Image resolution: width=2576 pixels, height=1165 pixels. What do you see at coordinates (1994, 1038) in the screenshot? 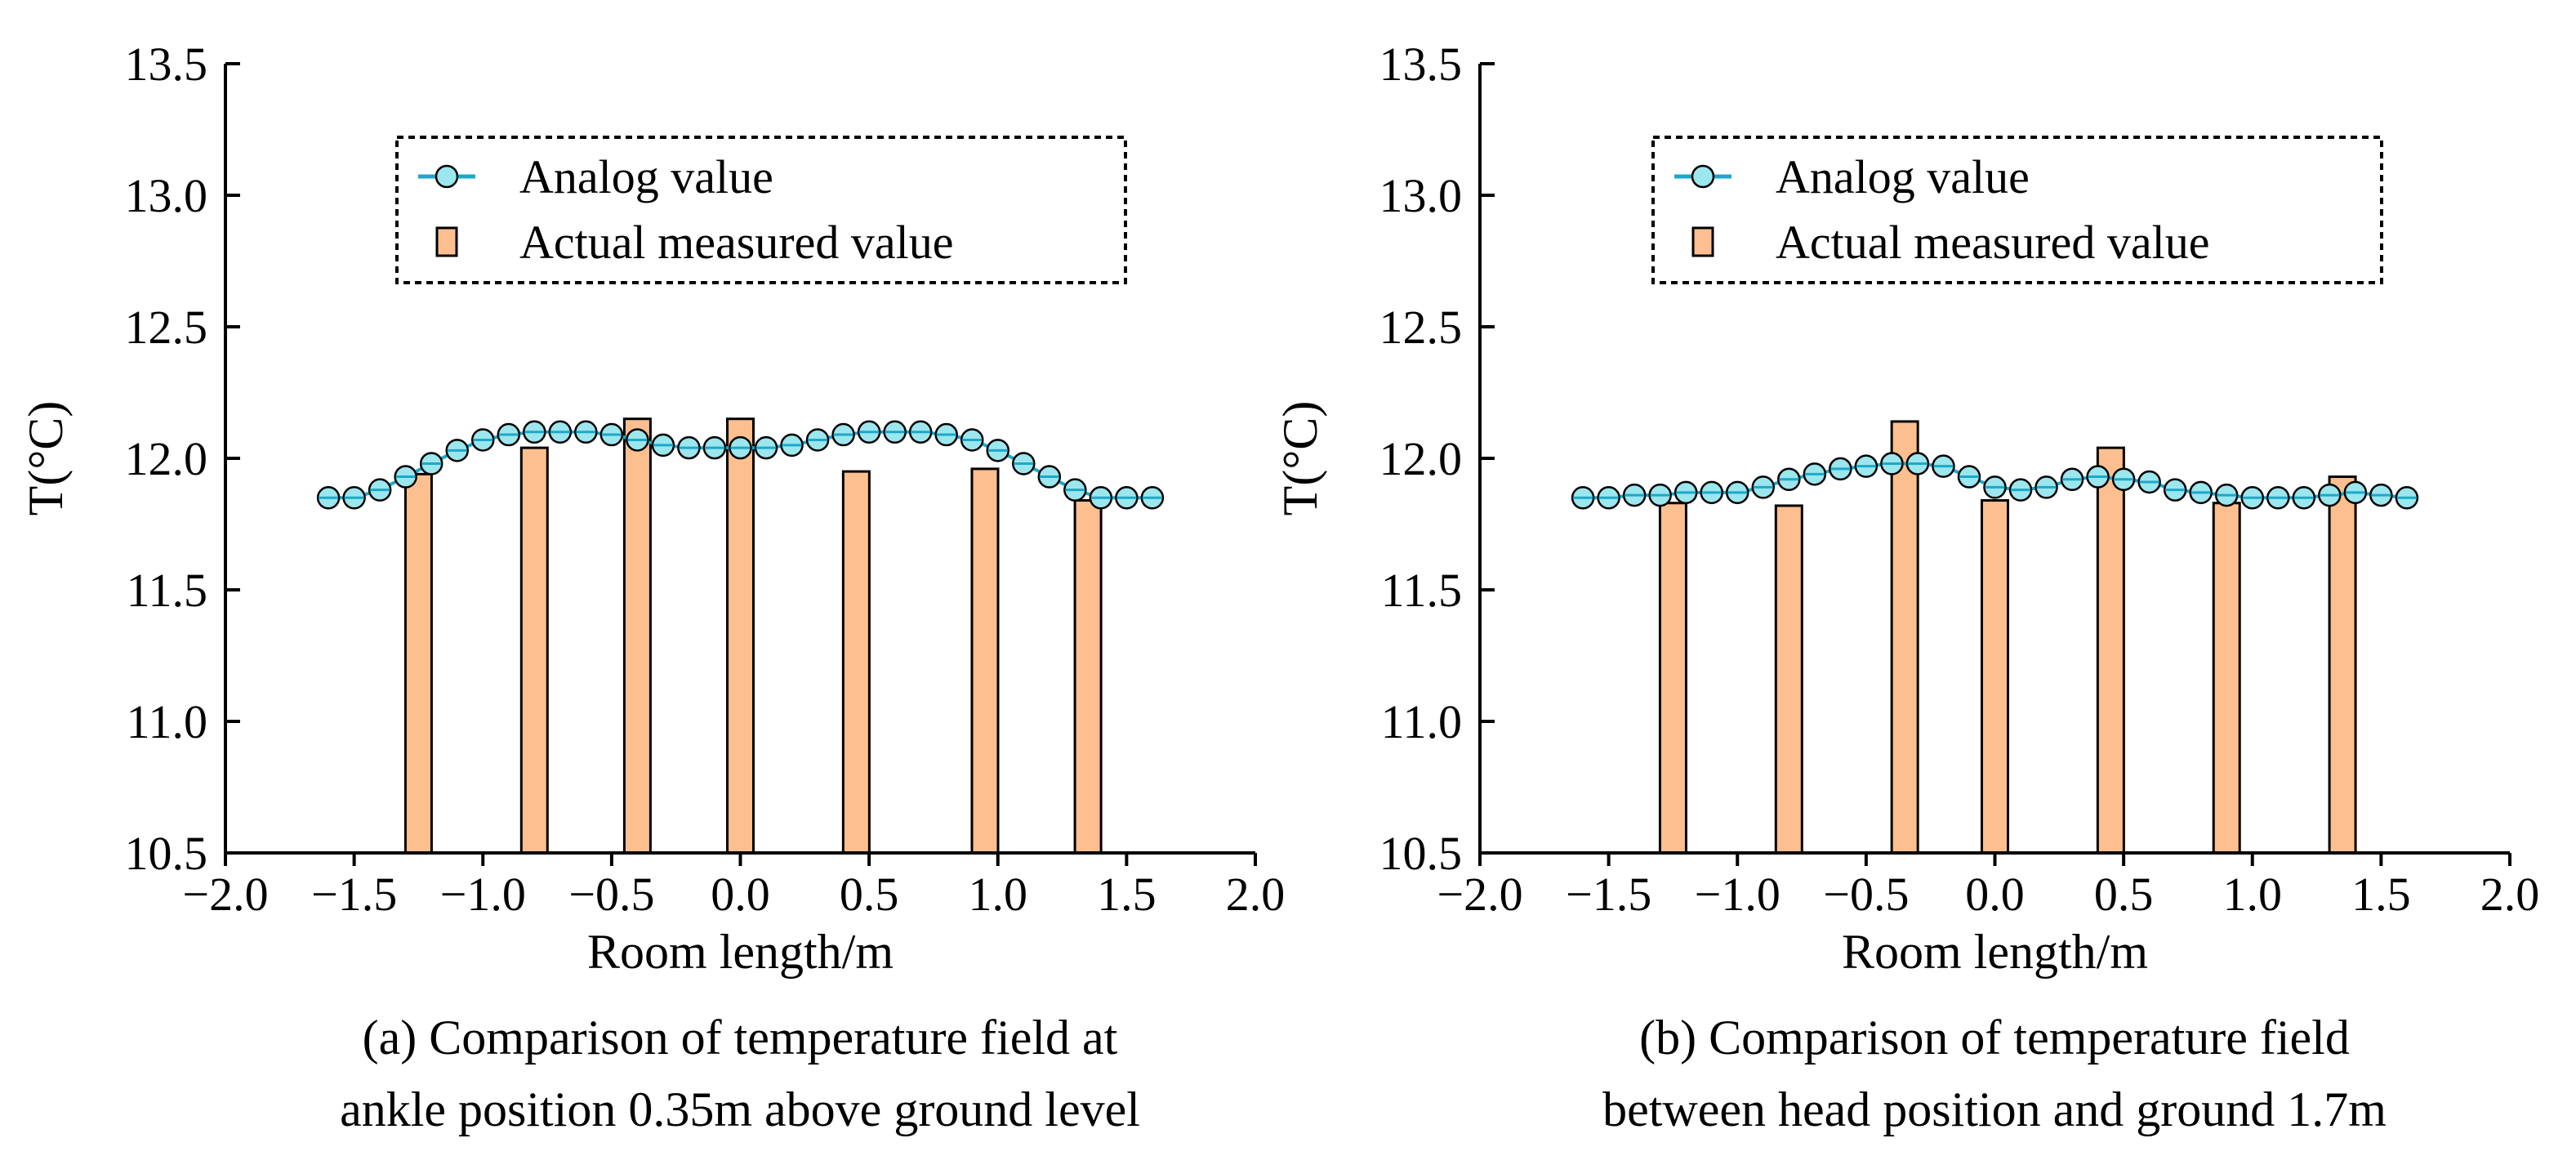
I see `caption-line-1: (b) Comparison of temperature field` at bounding box center [1994, 1038].